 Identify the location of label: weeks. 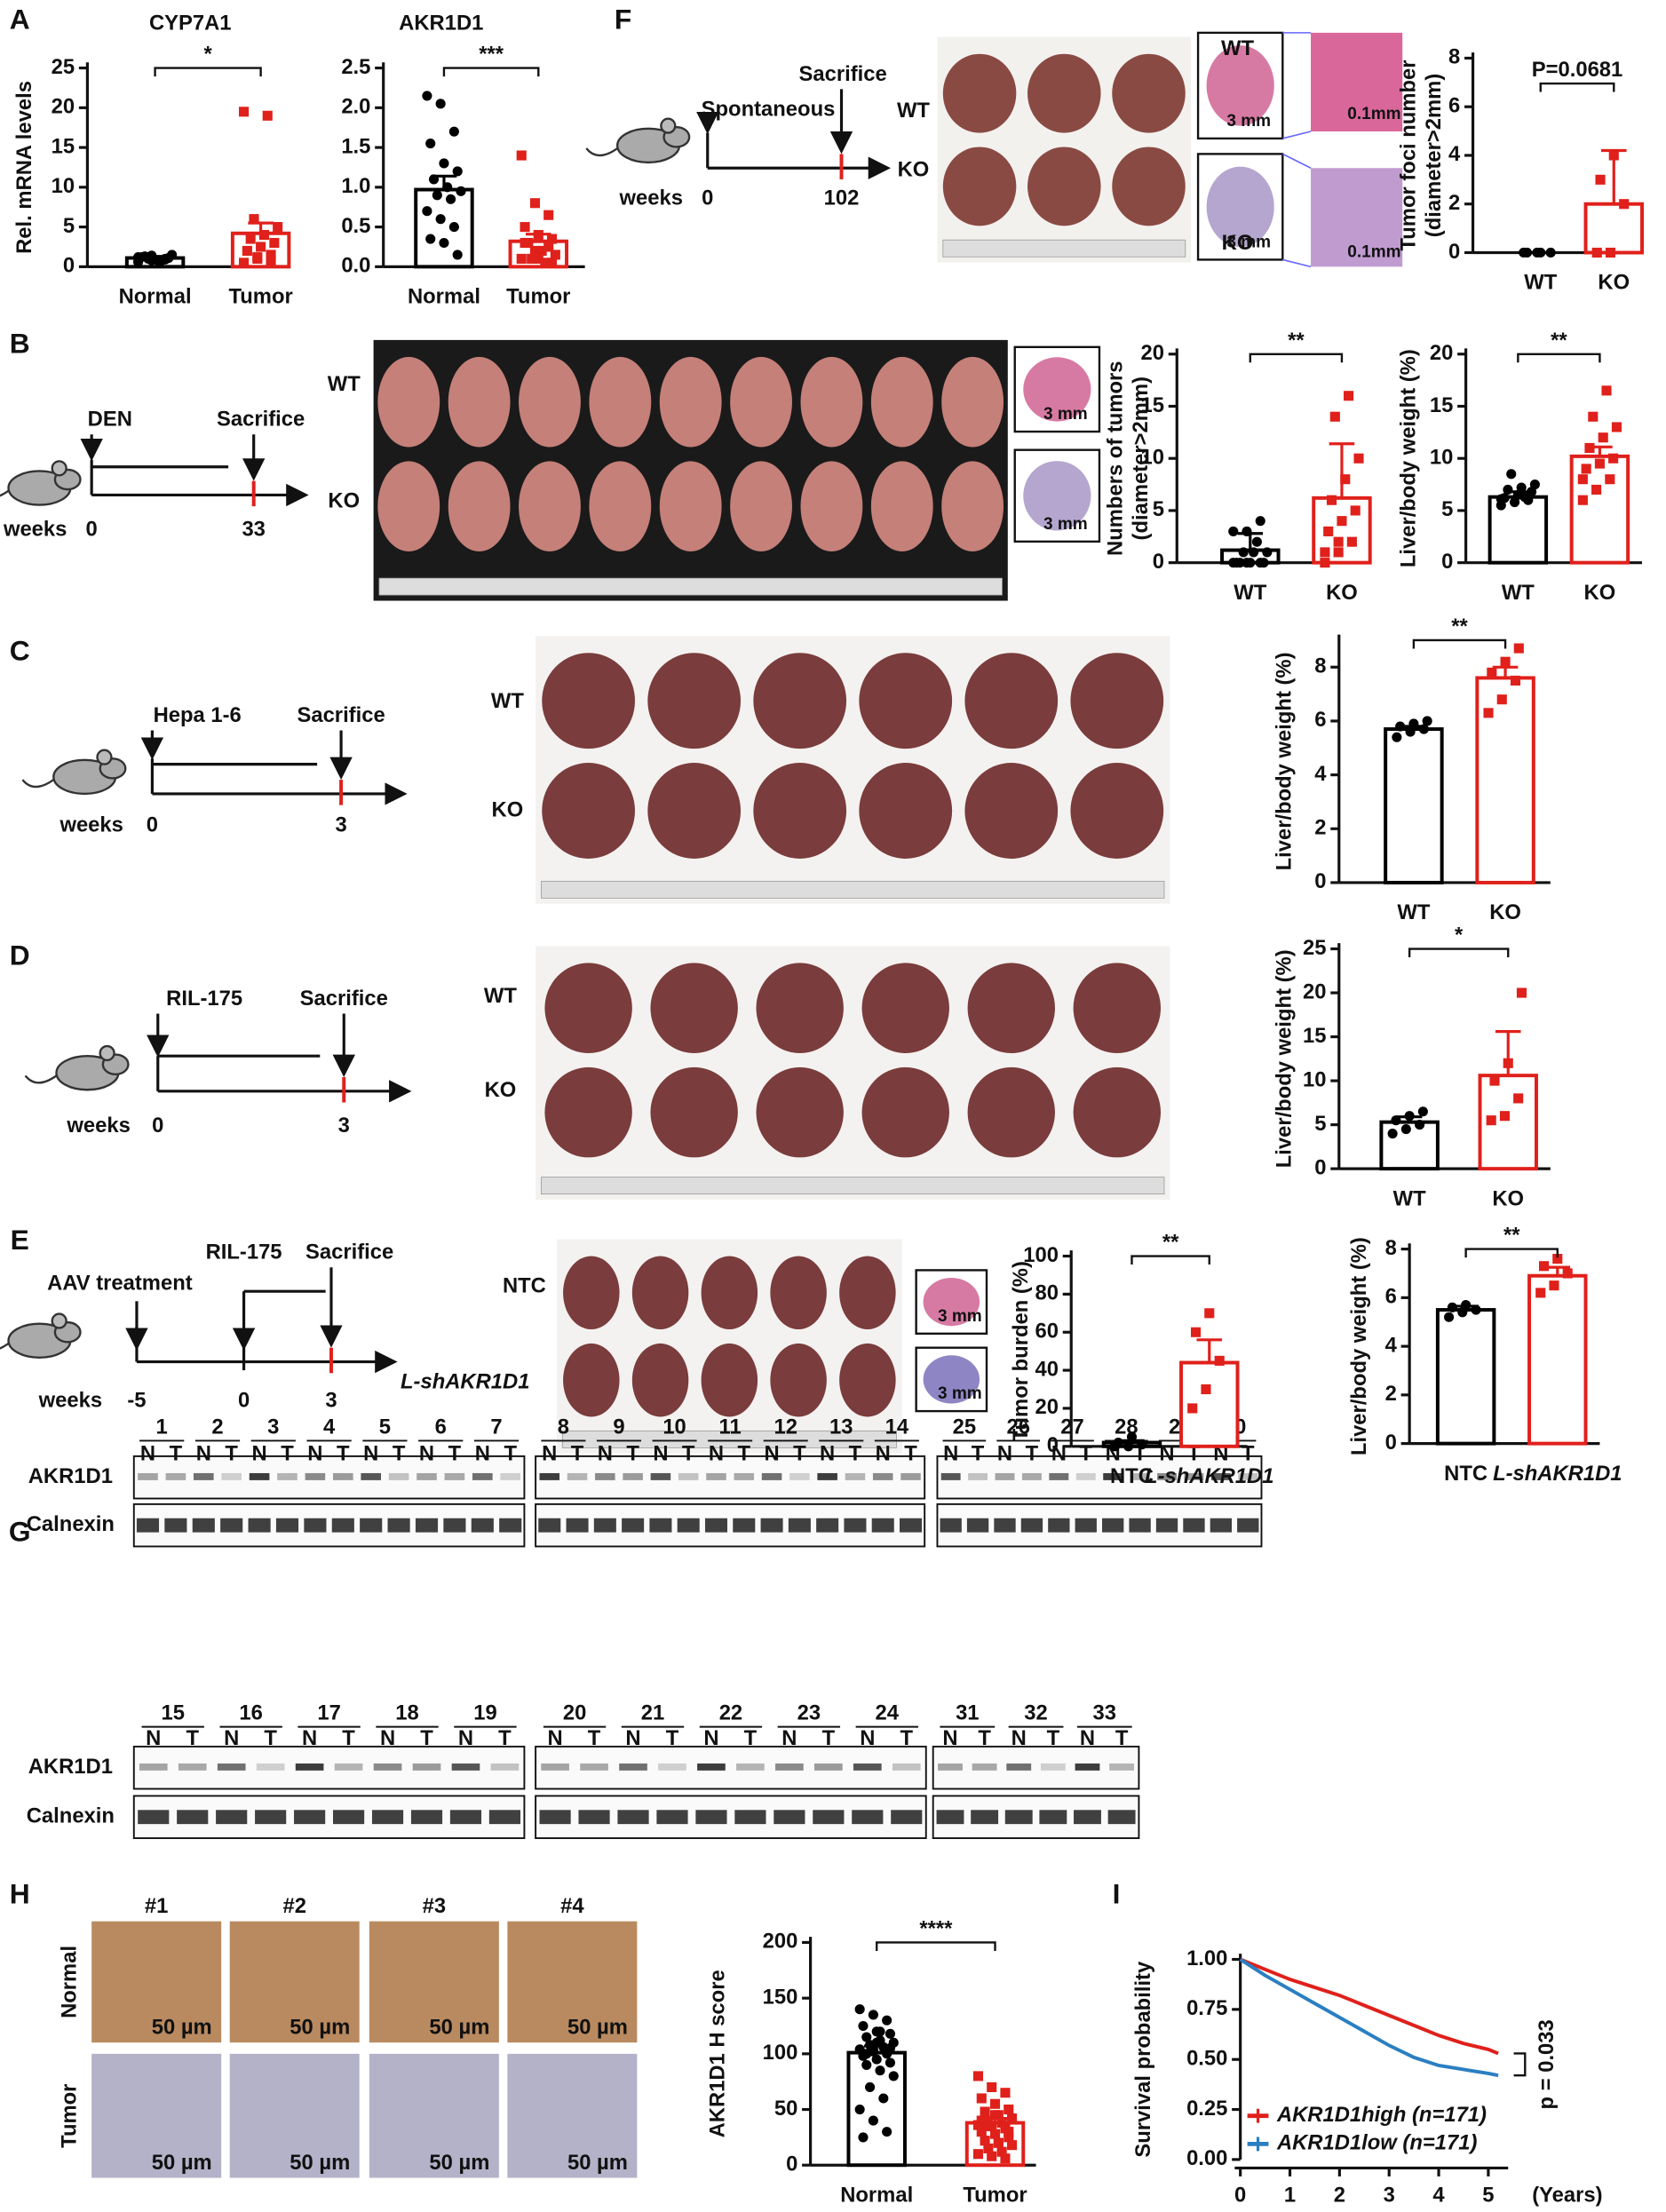
(91, 825).